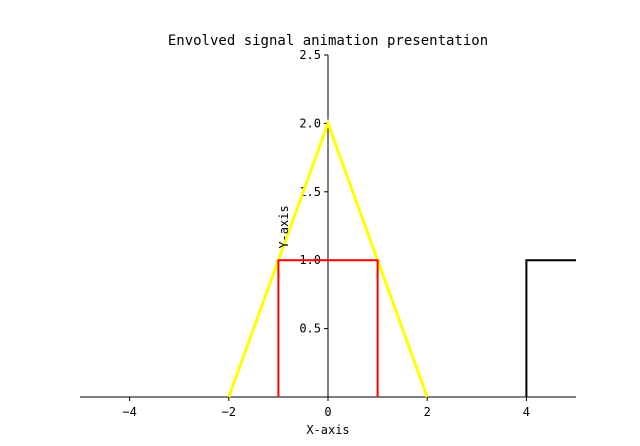 This screenshot has height=446, width=640. Describe the element at coordinates (526, 412) in the screenshot. I see `x-tick-label: 4` at that location.